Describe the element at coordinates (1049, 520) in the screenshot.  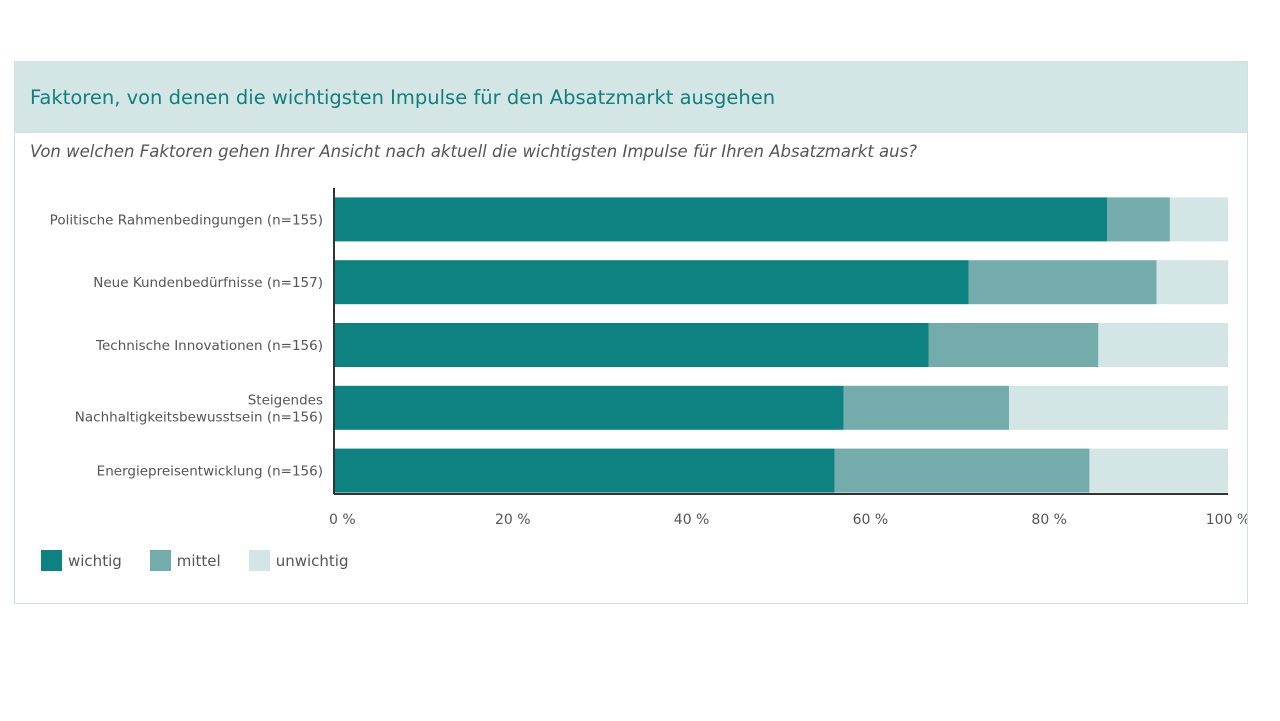
I see `x-tick-label-4: 80 %` at that location.